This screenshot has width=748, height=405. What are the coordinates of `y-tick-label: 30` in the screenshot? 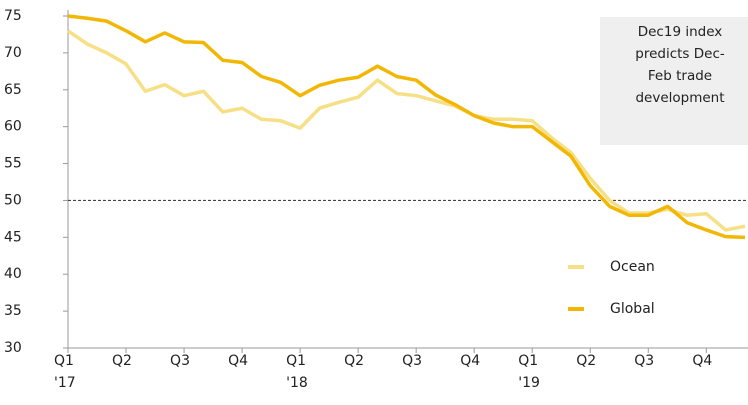 It's located at (13, 348).